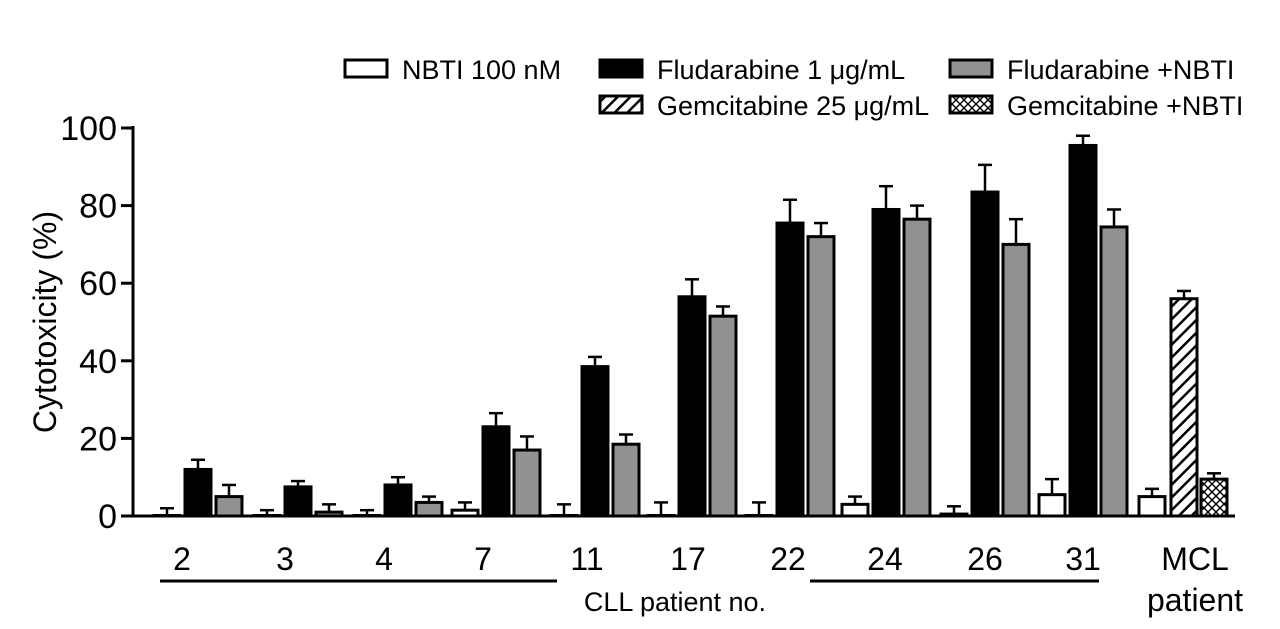  Describe the element at coordinates (88, 129) in the screenshot. I see `y-tick-label: 100` at that location.